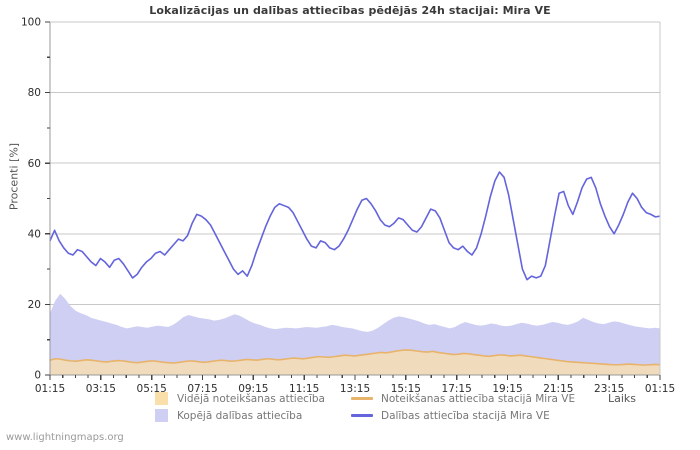  Describe the element at coordinates (37, 376) in the screenshot. I see `svg-text: 0` at that location.